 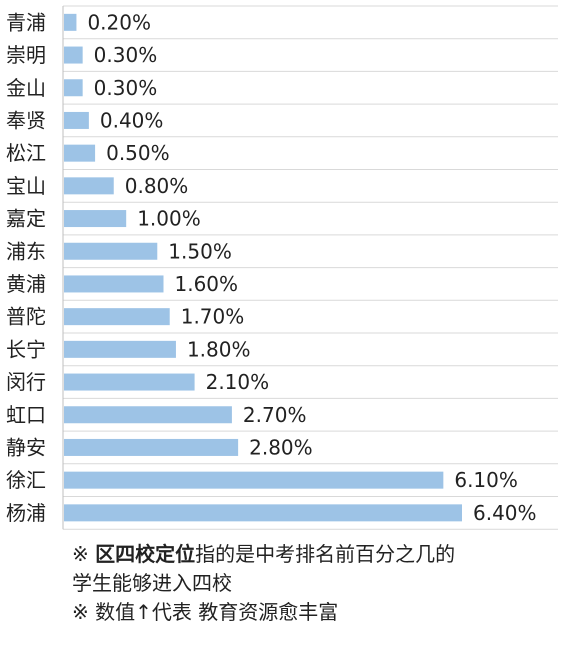 I want to click on data-label: 2.10%, so click(x=238, y=382).